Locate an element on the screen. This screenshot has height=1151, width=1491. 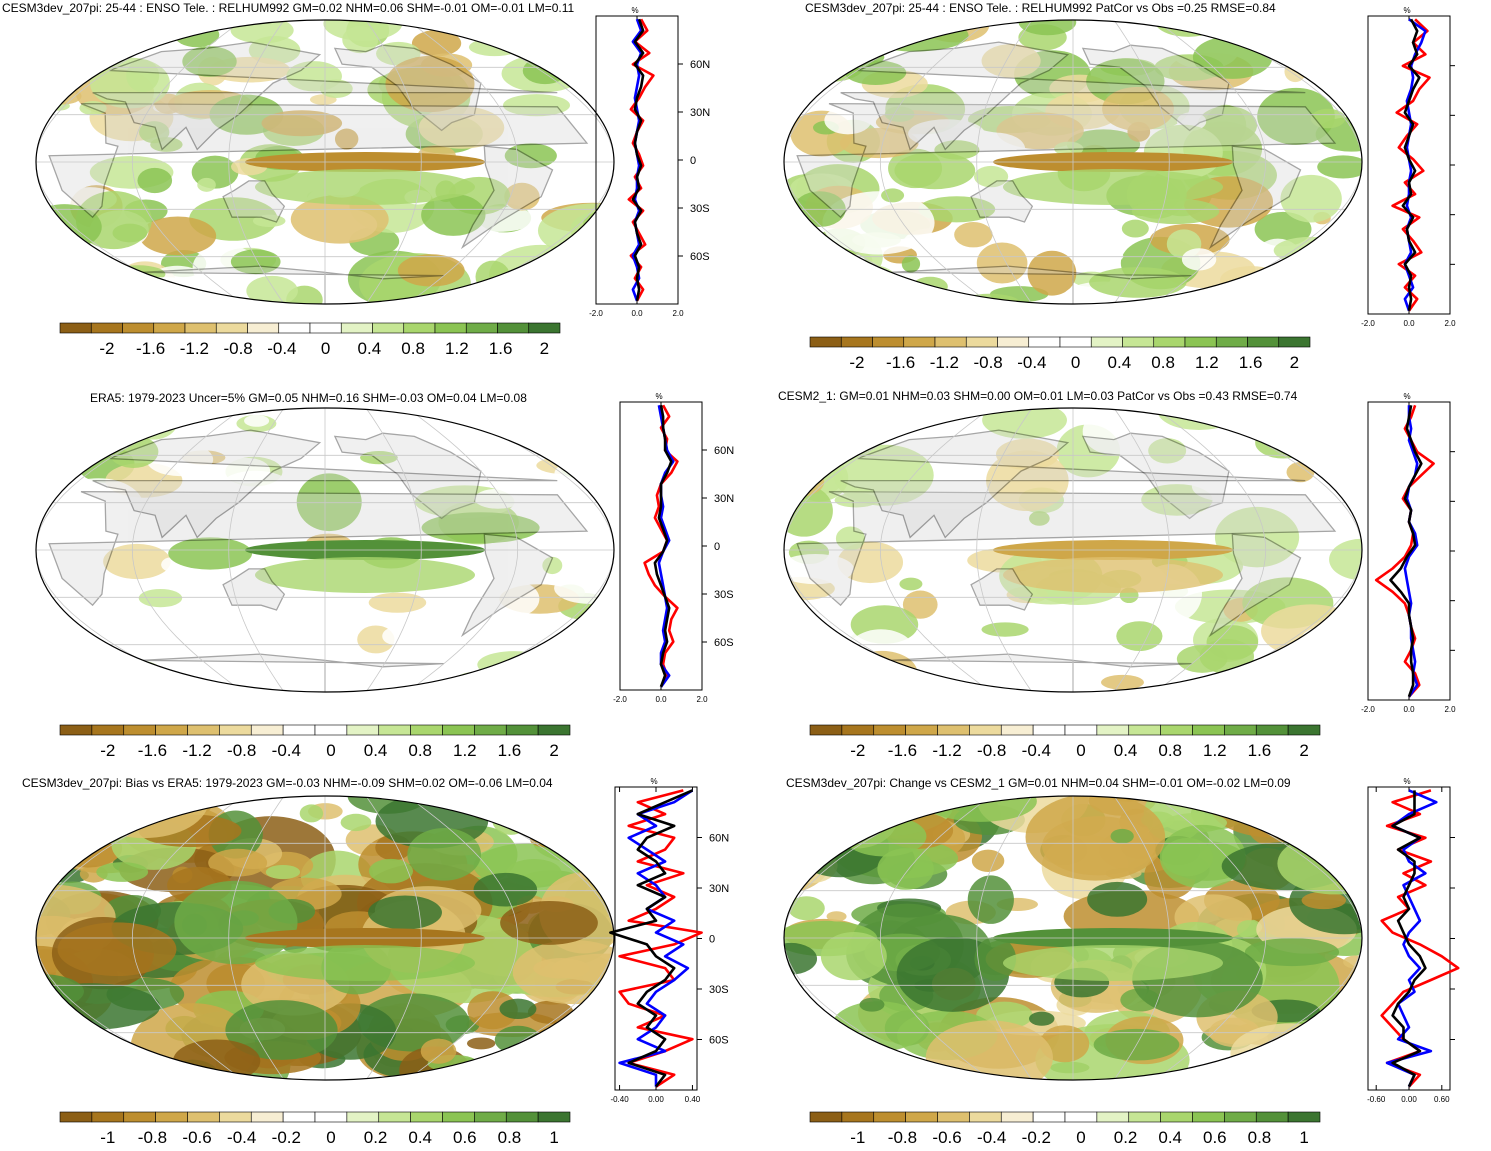
zonal-mean-plot: % -2.0 0.0 2.0 is located at coordinates (1408, 167).